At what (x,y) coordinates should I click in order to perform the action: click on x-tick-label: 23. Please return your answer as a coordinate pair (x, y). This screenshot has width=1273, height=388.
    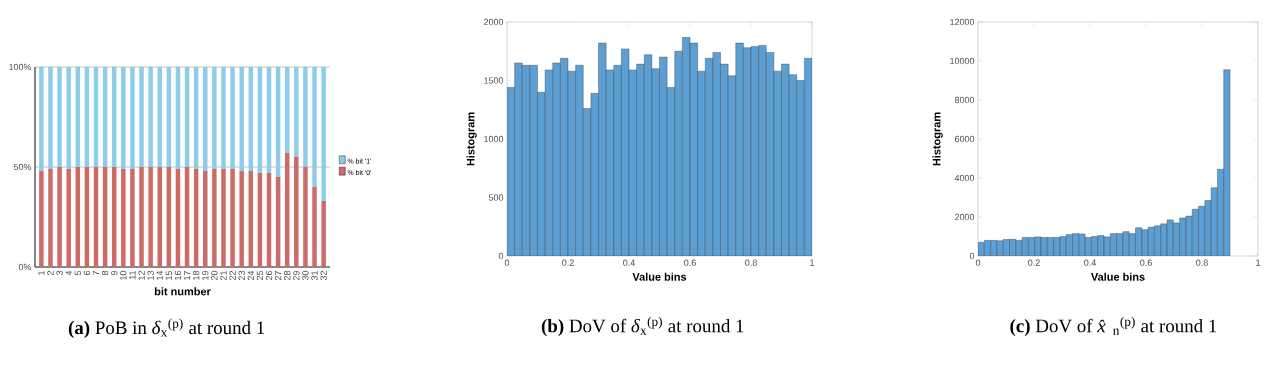
    Looking at the image, I should click on (241, 275).